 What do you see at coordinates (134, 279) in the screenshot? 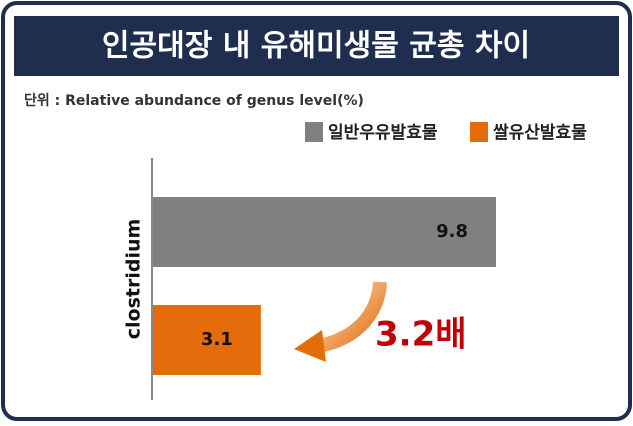
I see `y-tick-label: clostridium` at bounding box center [134, 279].